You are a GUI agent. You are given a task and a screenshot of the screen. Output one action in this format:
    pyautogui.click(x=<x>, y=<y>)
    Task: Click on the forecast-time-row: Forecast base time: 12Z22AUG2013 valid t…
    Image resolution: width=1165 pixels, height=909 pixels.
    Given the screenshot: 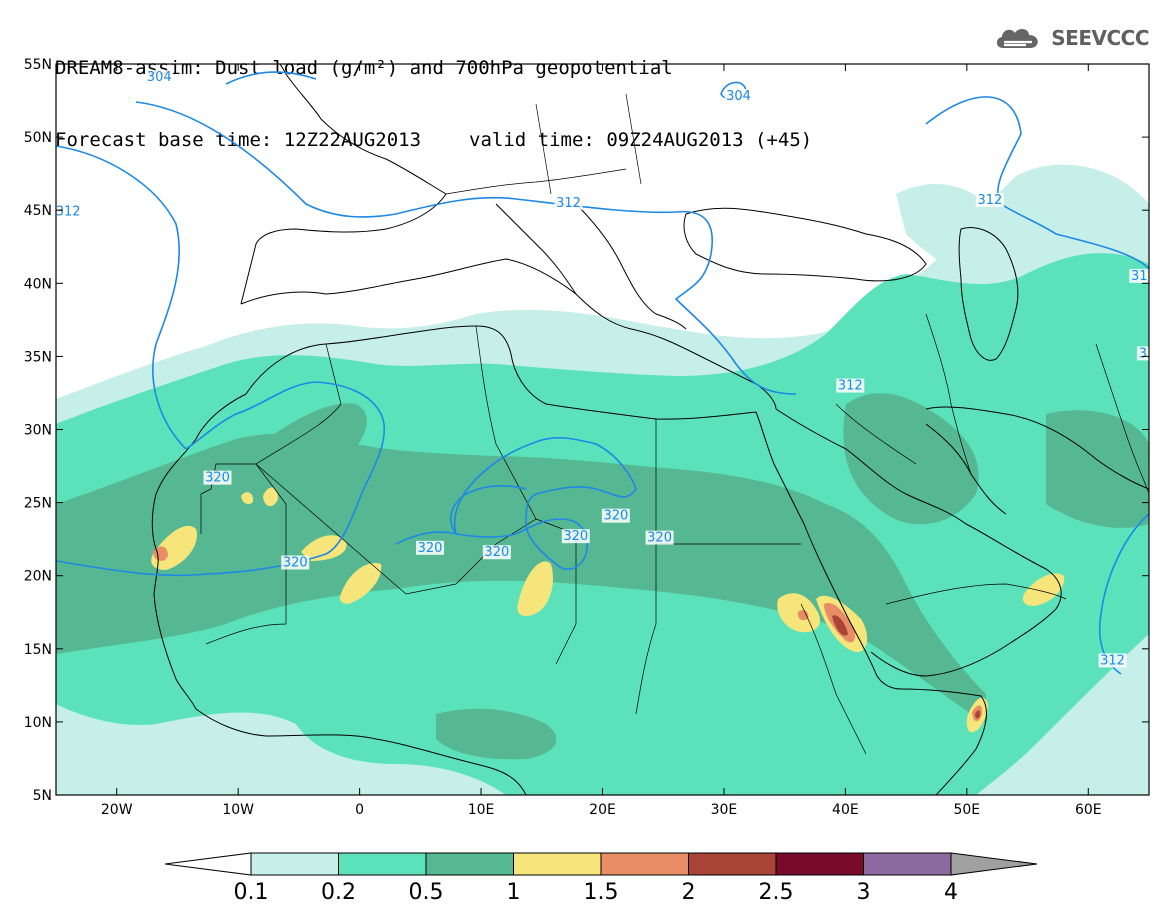 What is the action you would take?
    pyautogui.click(x=433, y=140)
    